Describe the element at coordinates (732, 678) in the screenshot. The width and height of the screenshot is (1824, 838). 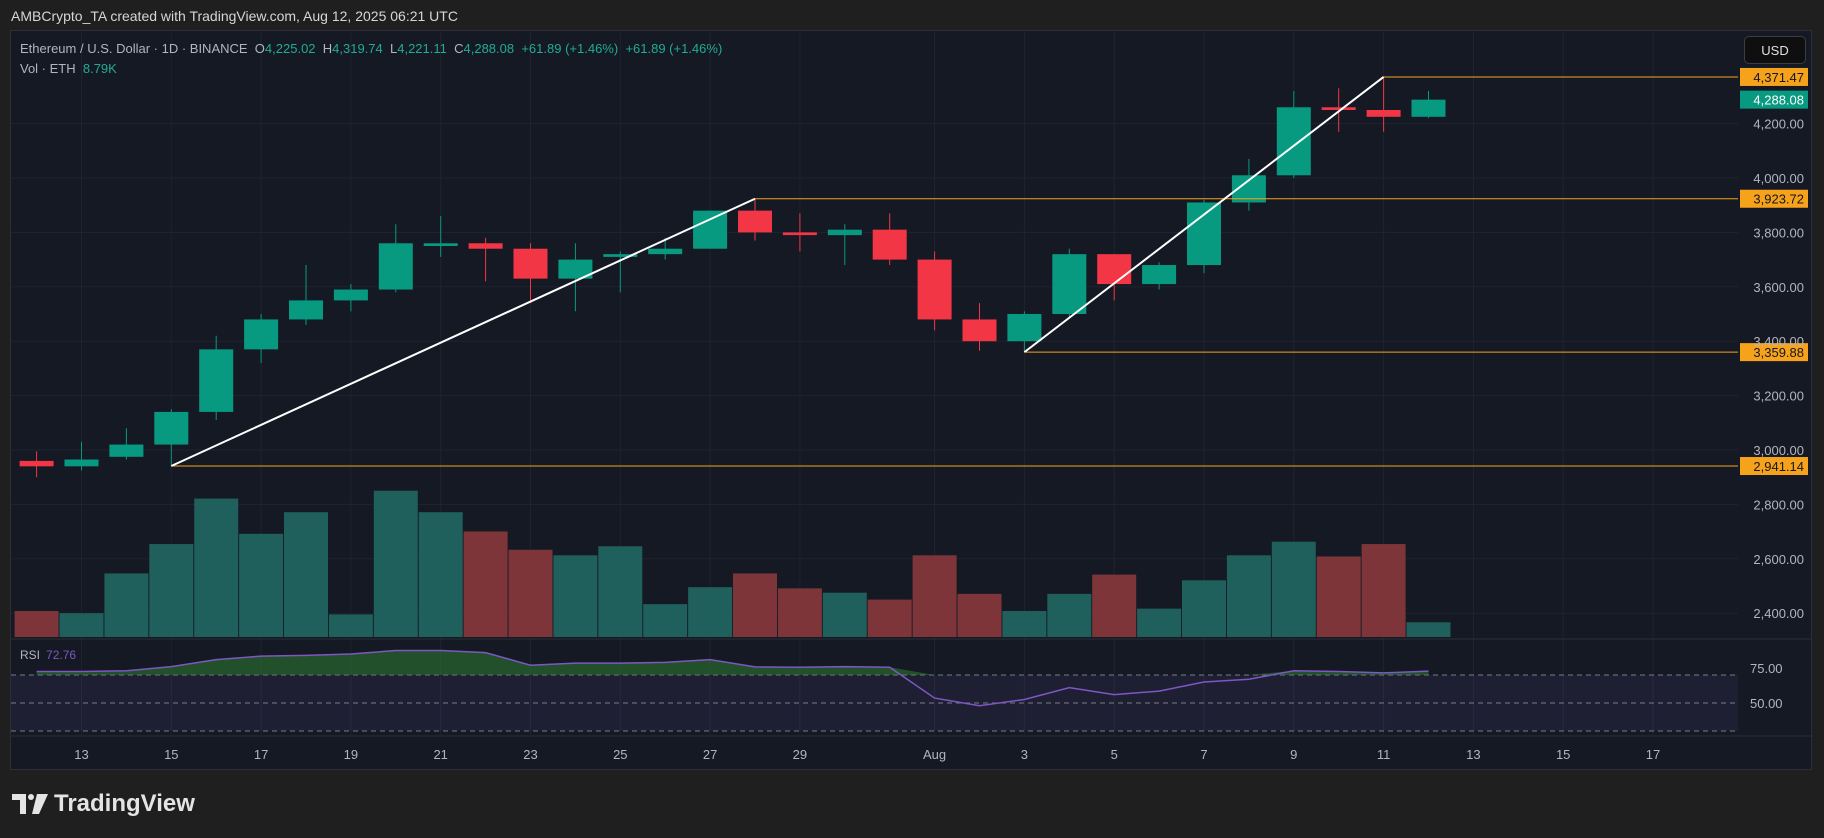
I see `rsi-line` at that location.